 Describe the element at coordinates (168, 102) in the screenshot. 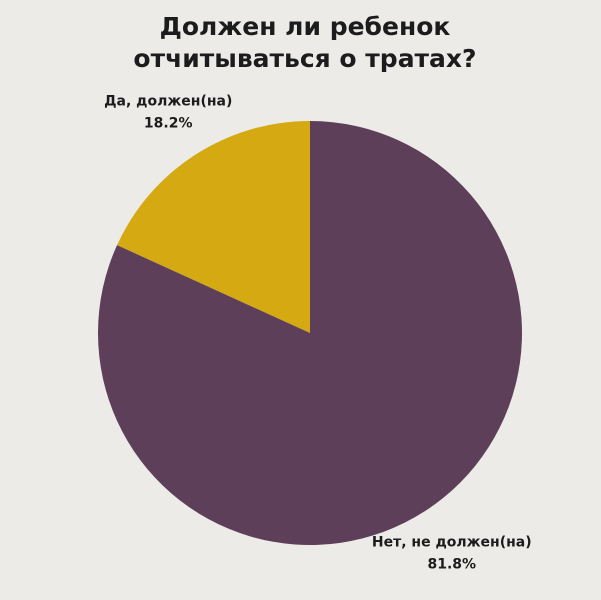

I see `slice-label: Да, должен(на)` at that location.